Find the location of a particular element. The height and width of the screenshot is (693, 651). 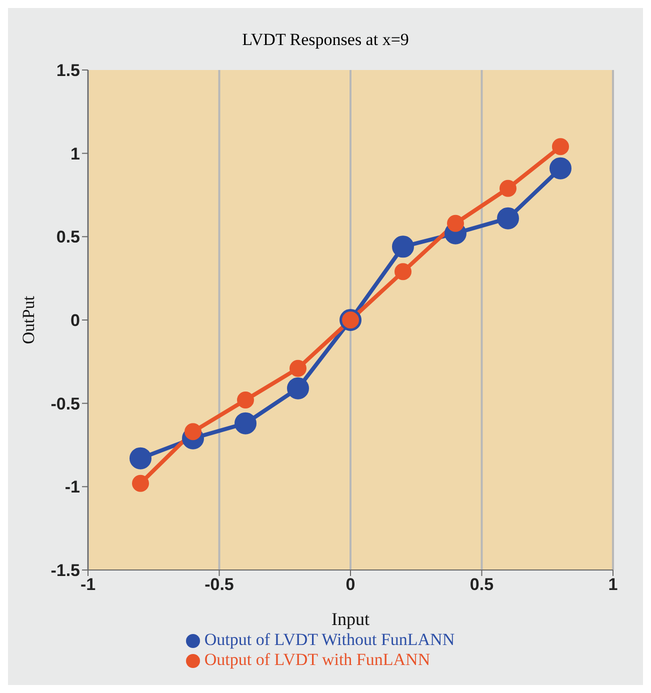

y-tick-label: 1 is located at coordinates (75, 154).